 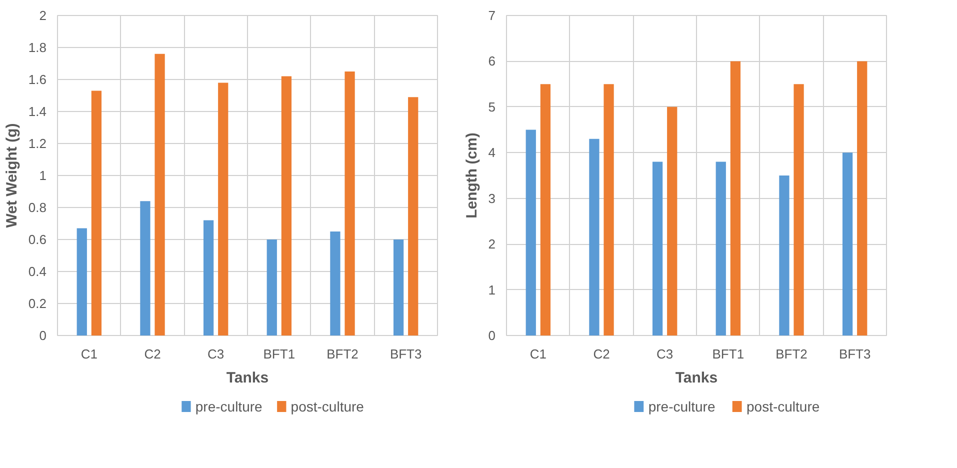 What do you see at coordinates (37, 271) in the screenshot?
I see `y-tick-label: 0.4` at bounding box center [37, 271].